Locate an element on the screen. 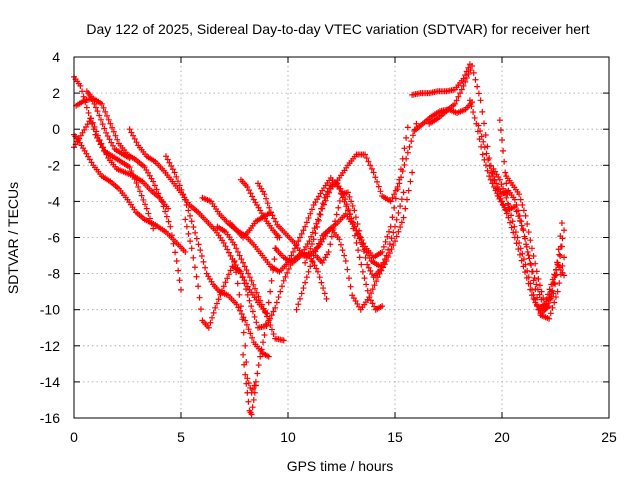 This screenshot has width=640, height=480. y-tick-label: 0 is located at coordinates (56, 129).